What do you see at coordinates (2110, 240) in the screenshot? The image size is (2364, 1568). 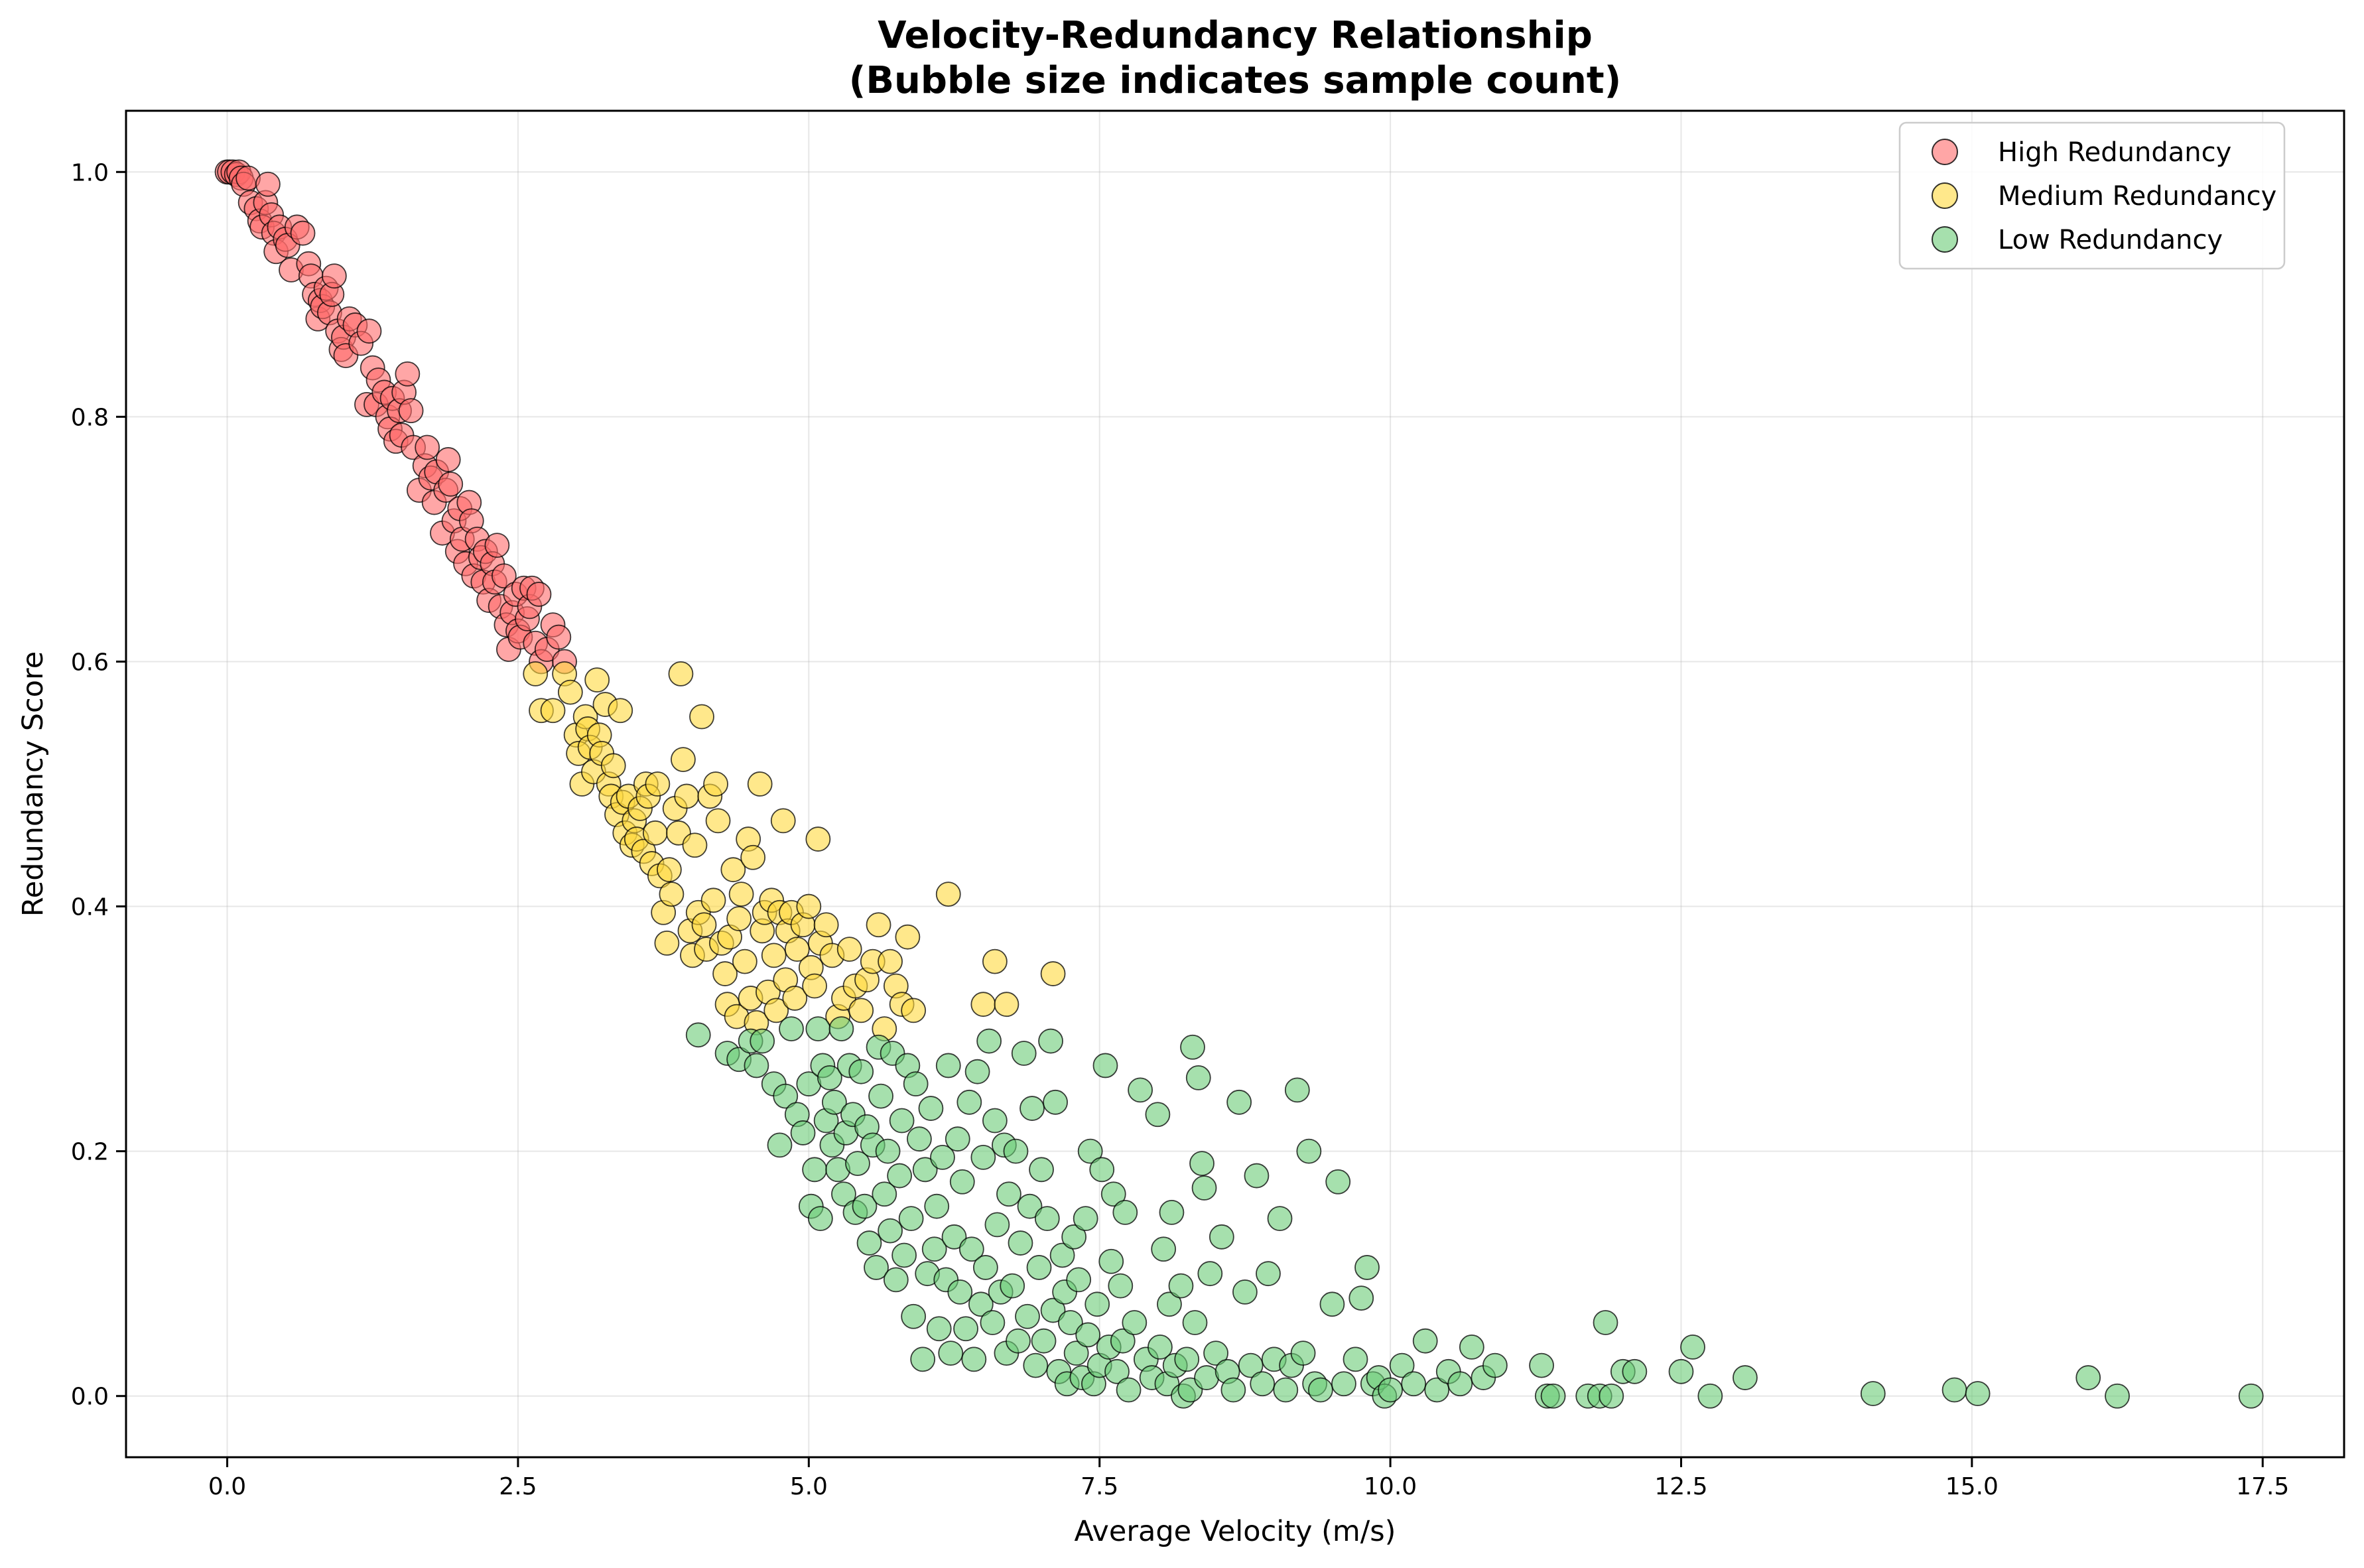 I see `legend-label-low: Low Redundancy` at bounding box center [2110, 240].